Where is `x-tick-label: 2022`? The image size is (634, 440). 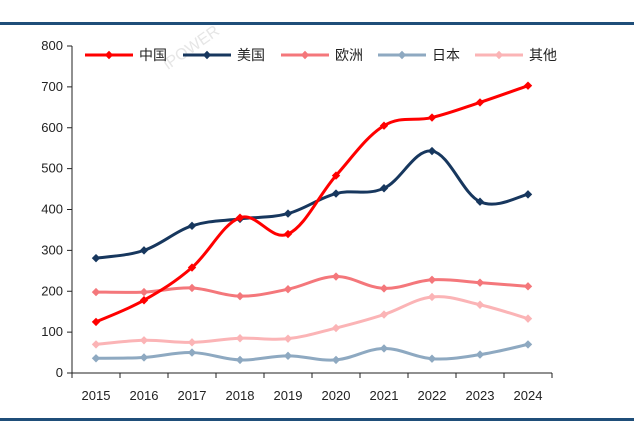 x-tick-label: 2022 is located at coordinates (432, 395).